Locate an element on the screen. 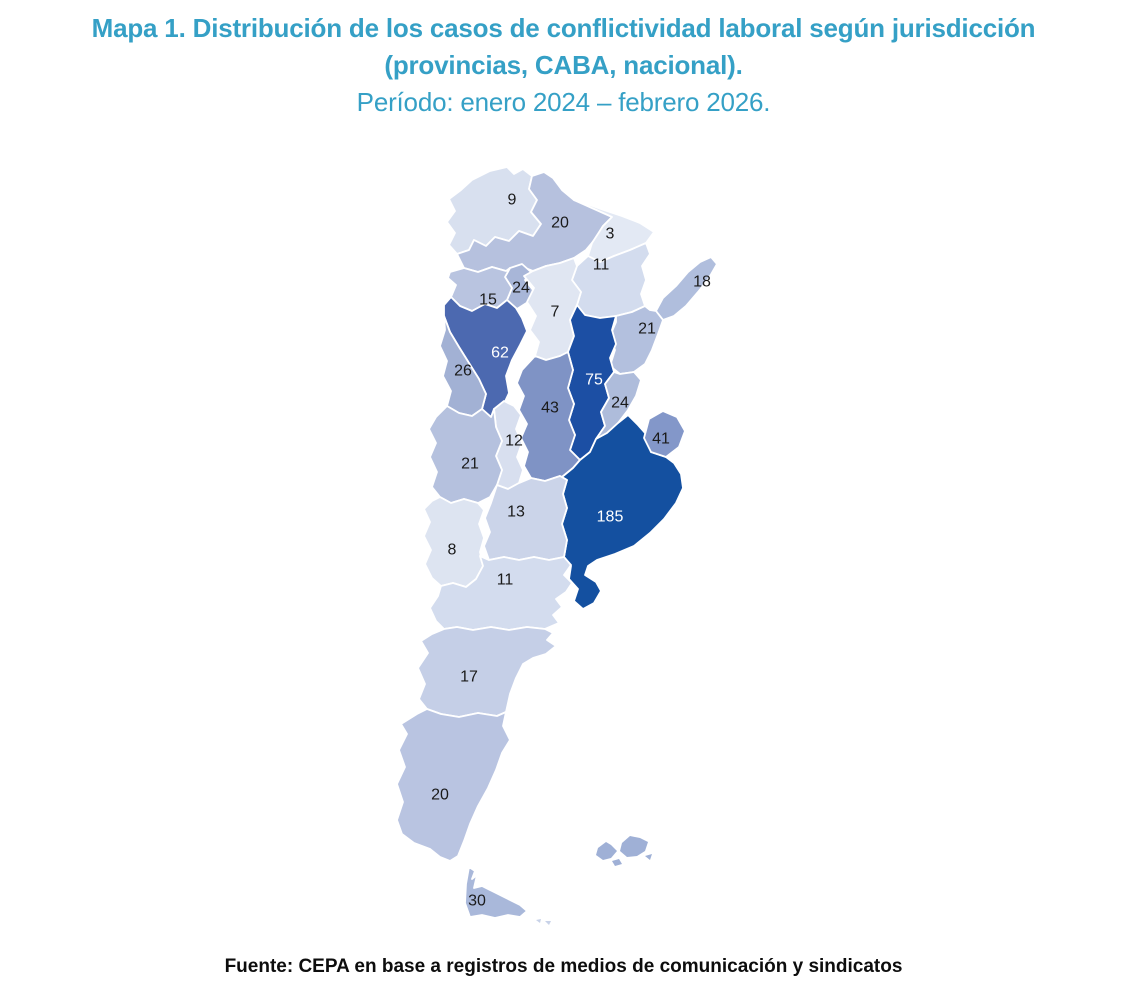 This screenshot has height=996, width=1127. figure-title-line-2: (provincias, CABA, nacional). is located at coordinates (563, 65).